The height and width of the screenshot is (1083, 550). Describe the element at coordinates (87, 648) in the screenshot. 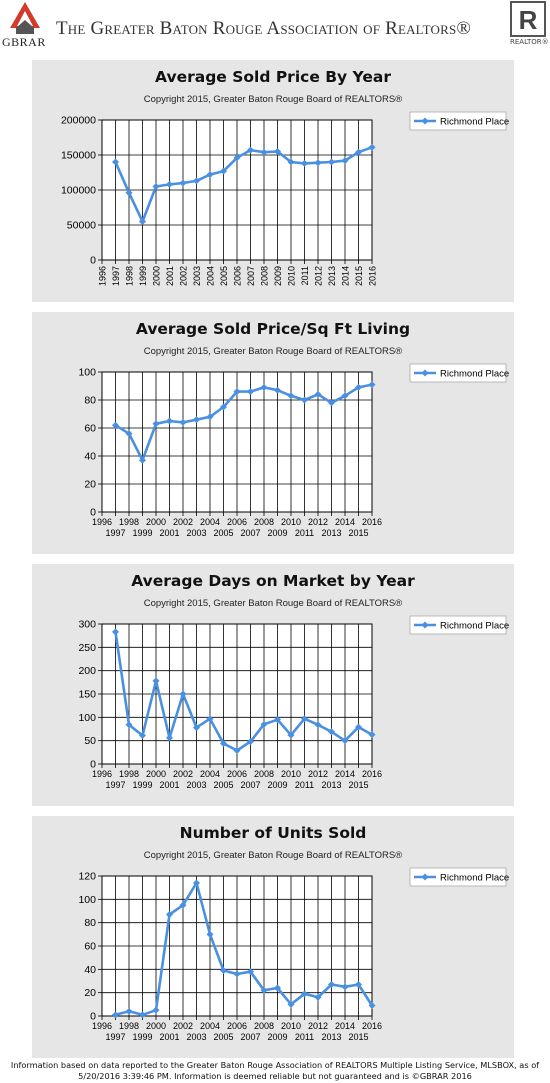

I see `y-tick-label: 250` at that location.